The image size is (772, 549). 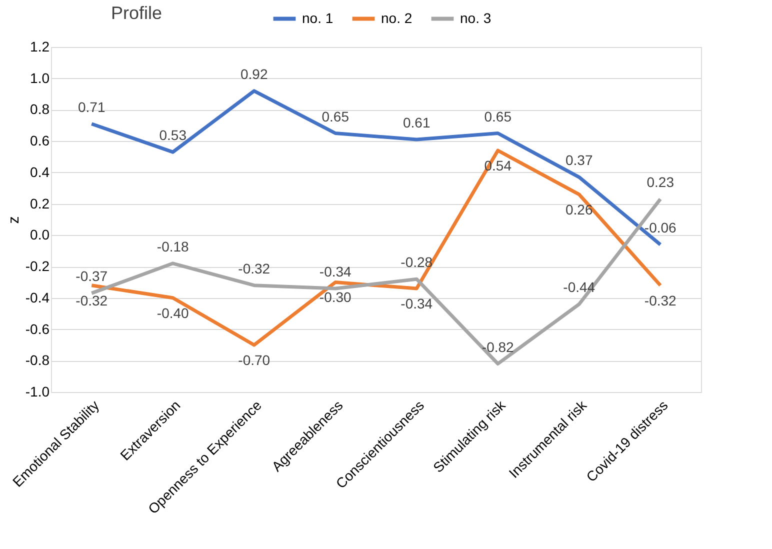 I want to click on y-tick-label: -0.2, so click(x=37, y=266).